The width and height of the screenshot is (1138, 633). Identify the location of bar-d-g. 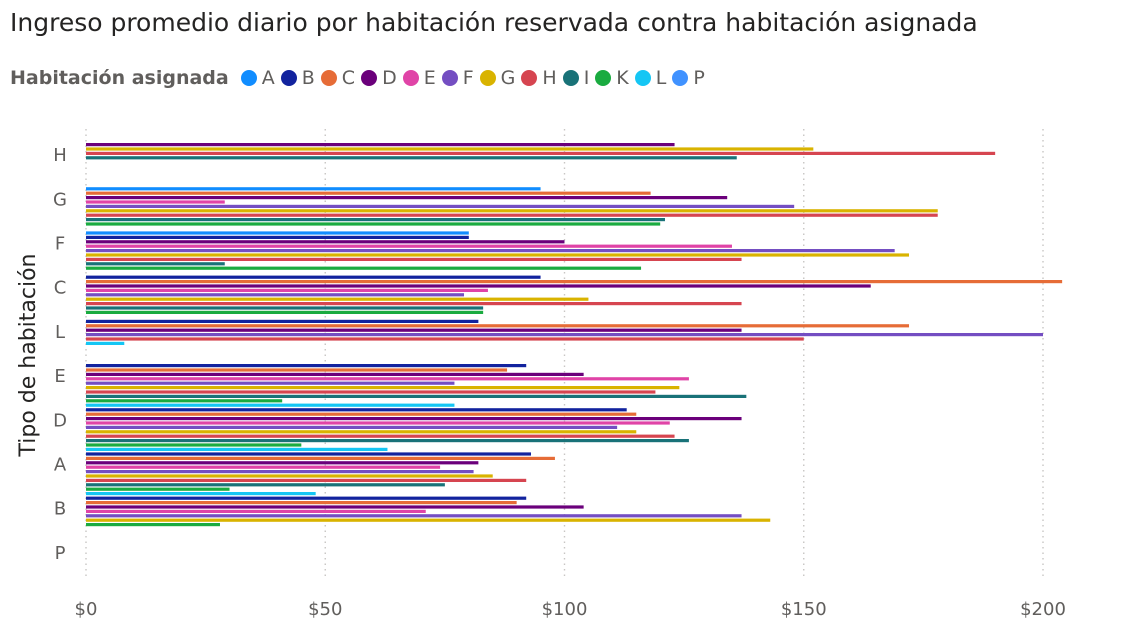
(361, 432).